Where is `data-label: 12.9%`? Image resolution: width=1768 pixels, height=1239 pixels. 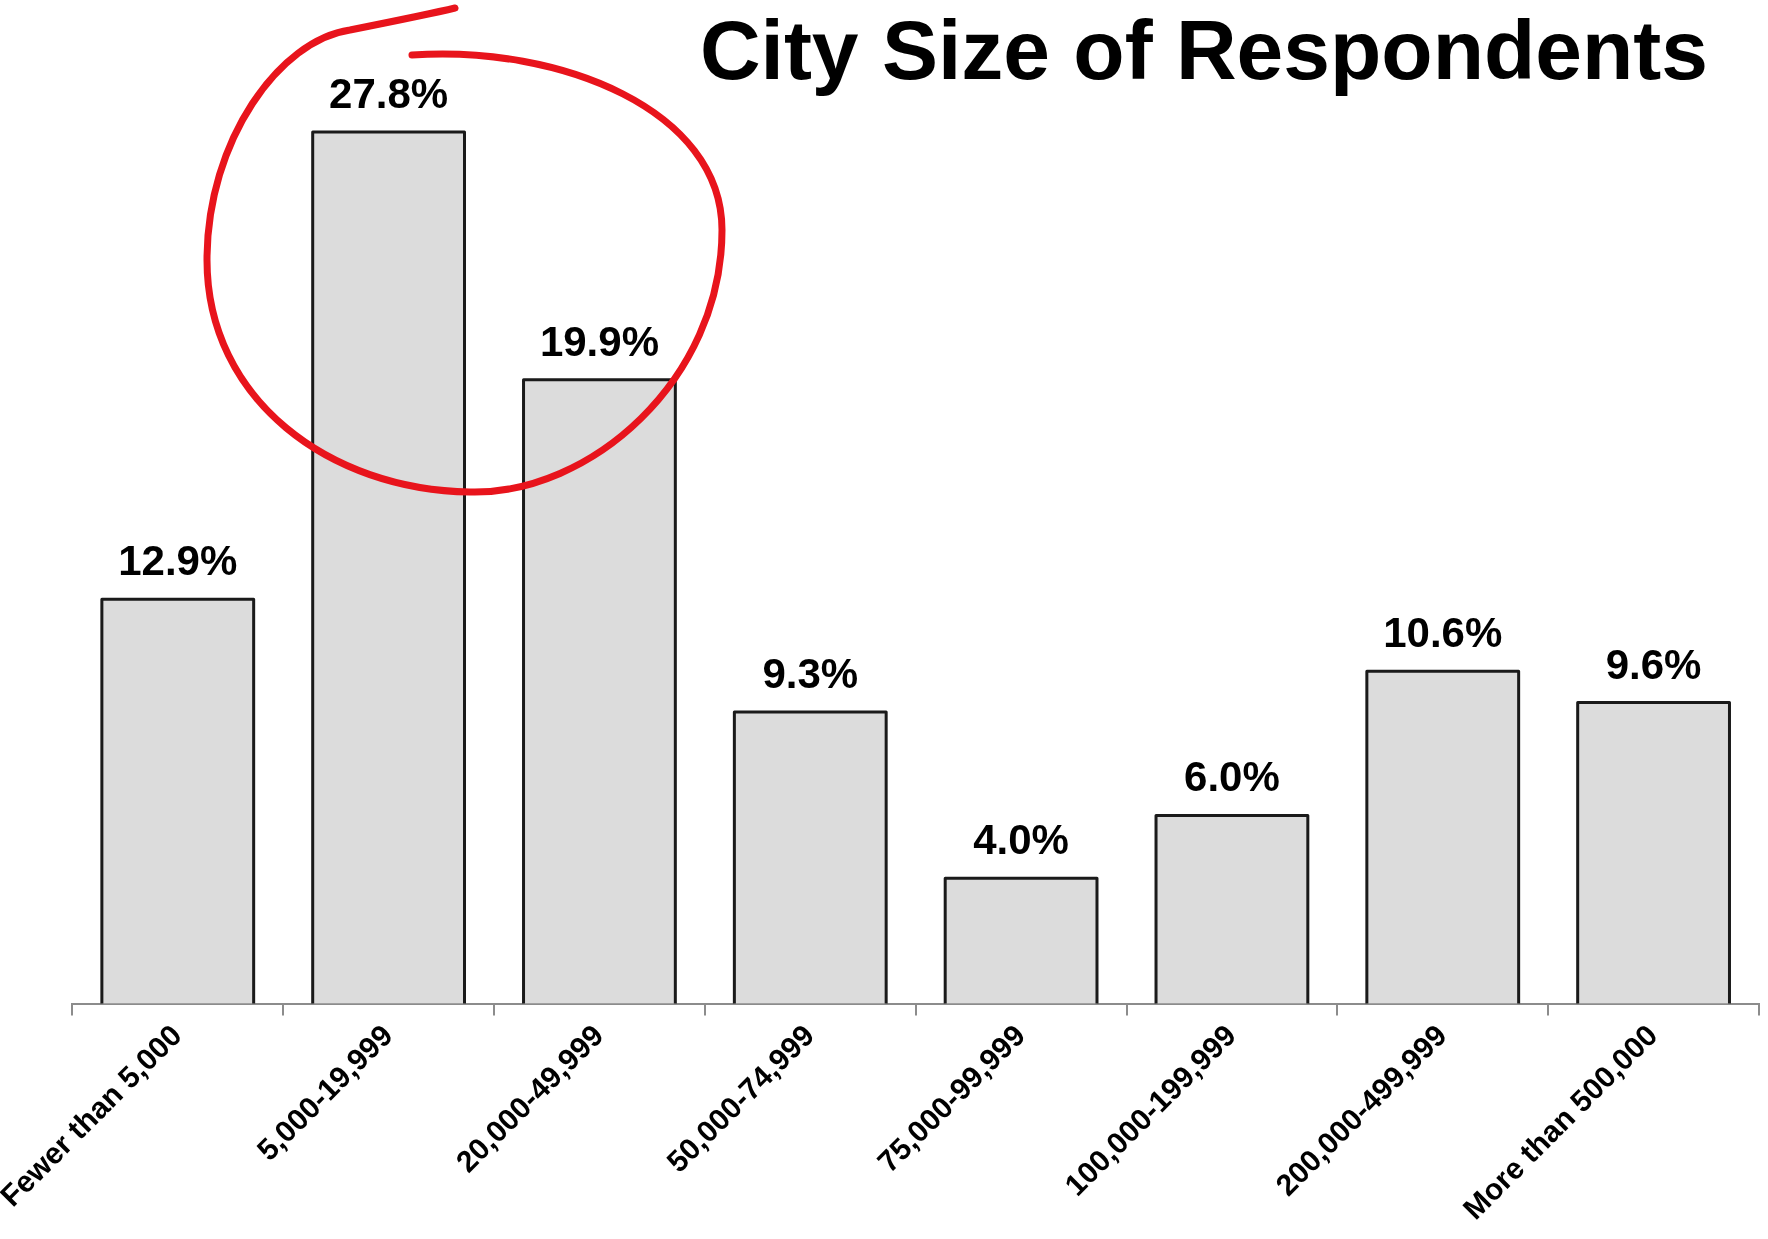
data-label: 12.9% is located at coordinates (178, 561).